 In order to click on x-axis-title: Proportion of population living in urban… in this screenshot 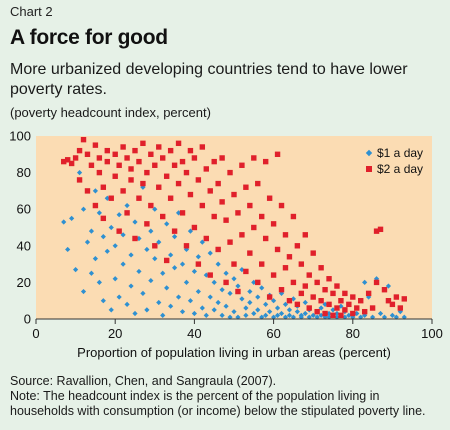, I will do `click(234, 352)`.